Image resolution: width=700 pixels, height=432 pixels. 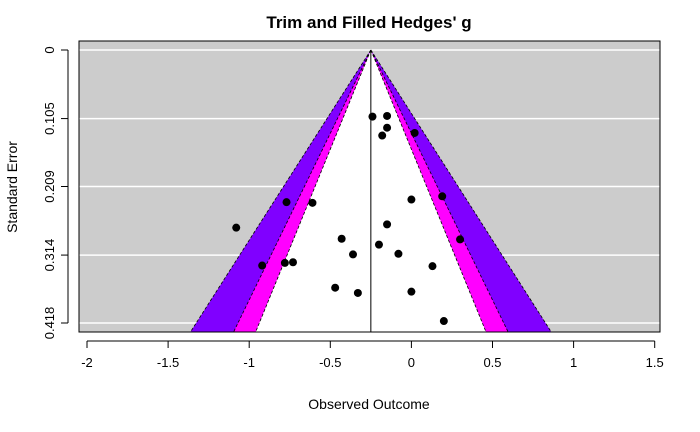 I want to click on x-tick-label: -1.5, so click(x=168, y=362).